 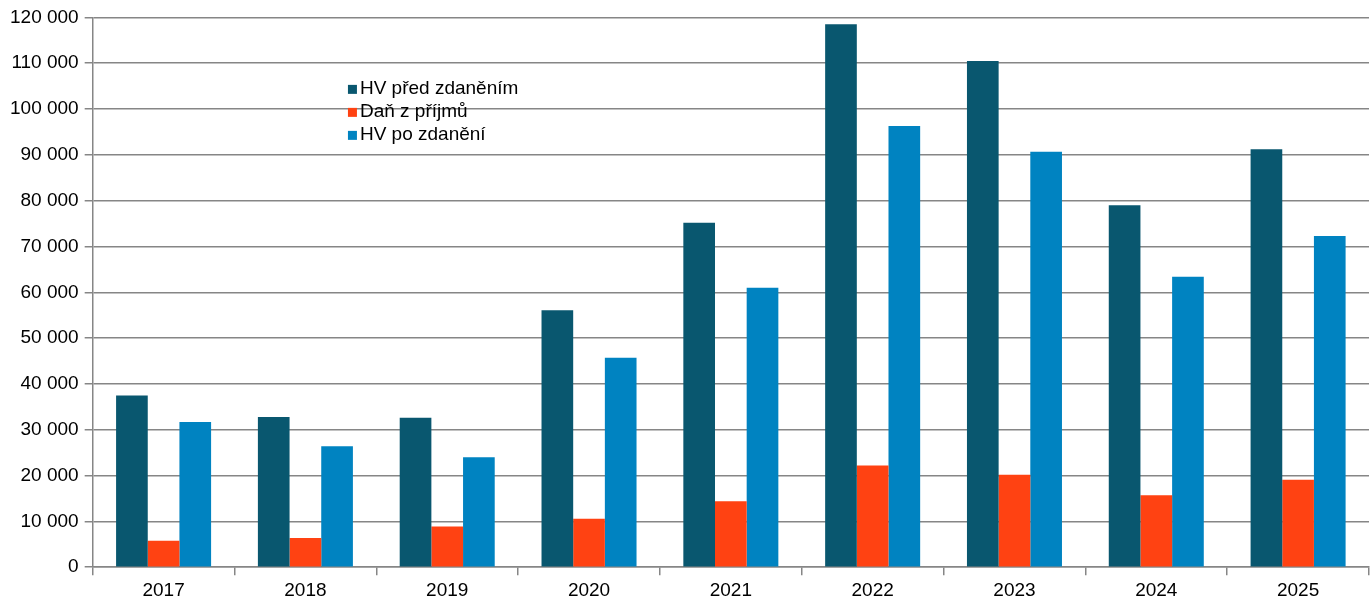 What do you see at coordinates (1298, 589) in the screenshot?
I see `x-tick-label: 2025` at bounding box center [1298, 589].